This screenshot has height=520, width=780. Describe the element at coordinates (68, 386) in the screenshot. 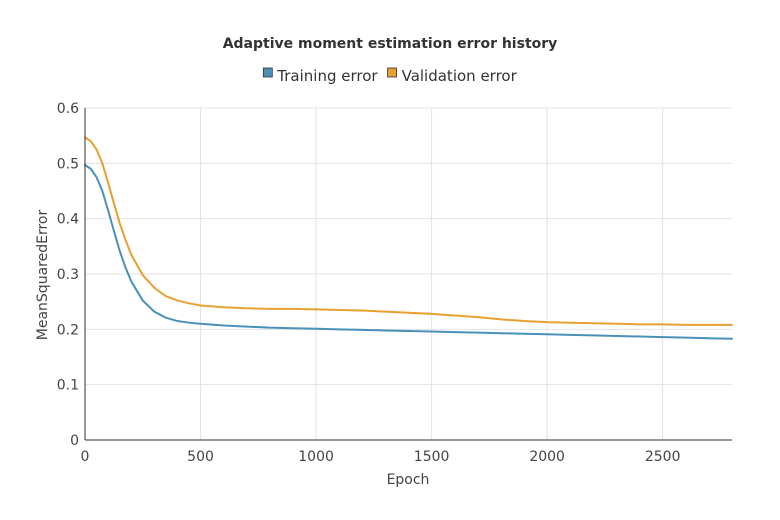

I see `y-tick-label: 0.1` at that location.